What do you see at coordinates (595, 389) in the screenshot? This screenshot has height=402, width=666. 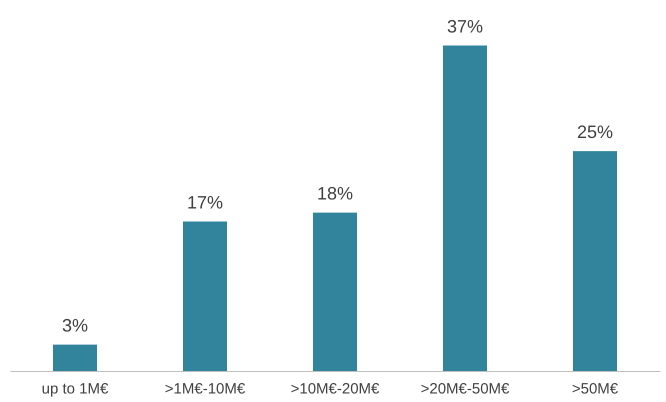 I see `x-tick-label: >50M€` at bounding box center [595, 389].